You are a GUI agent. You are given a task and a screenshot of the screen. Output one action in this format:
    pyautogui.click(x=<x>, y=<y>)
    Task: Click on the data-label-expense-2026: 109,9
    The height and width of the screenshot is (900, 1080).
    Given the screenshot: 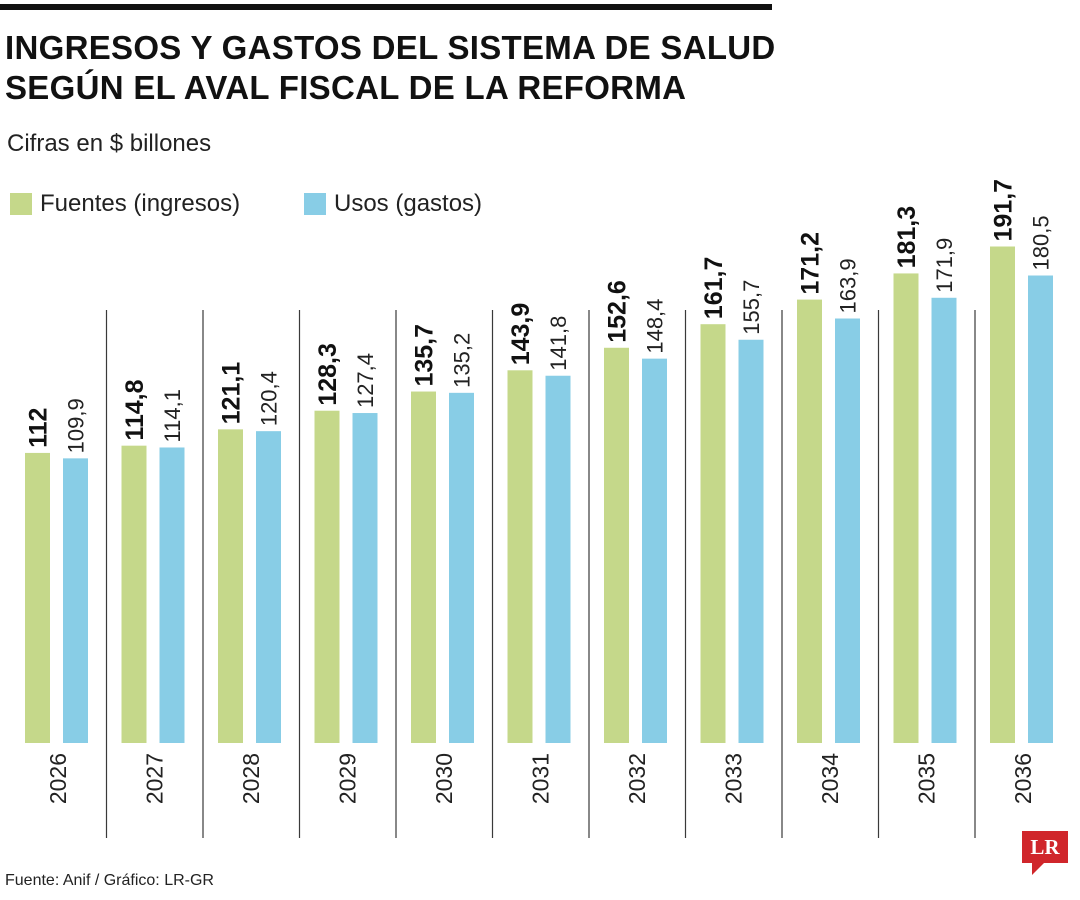 What is the action you would take?
    pyautogui.click(x=76, y=425)
    